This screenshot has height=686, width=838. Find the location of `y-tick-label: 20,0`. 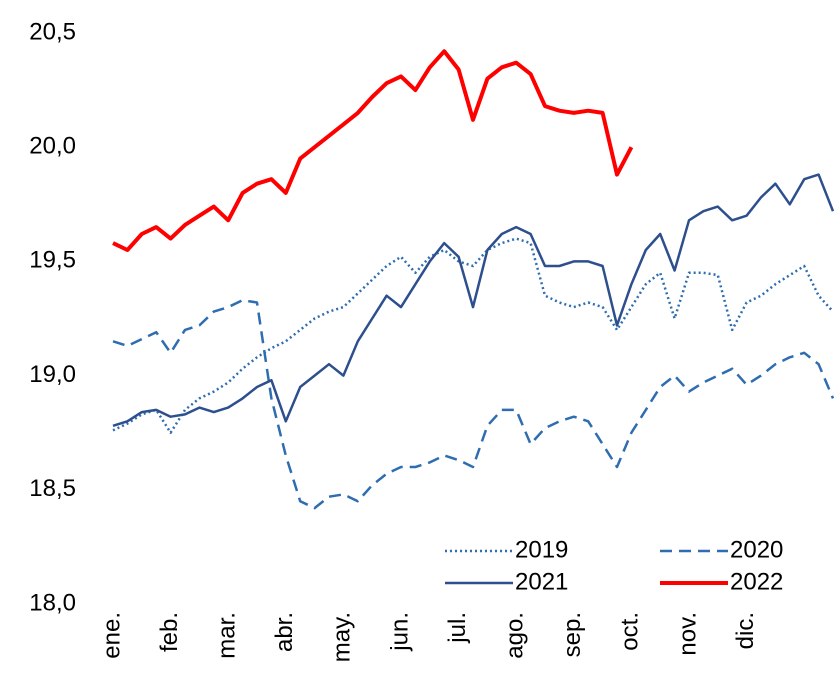

y-tick-label: 20,0 is located at coordinates (52, 146).